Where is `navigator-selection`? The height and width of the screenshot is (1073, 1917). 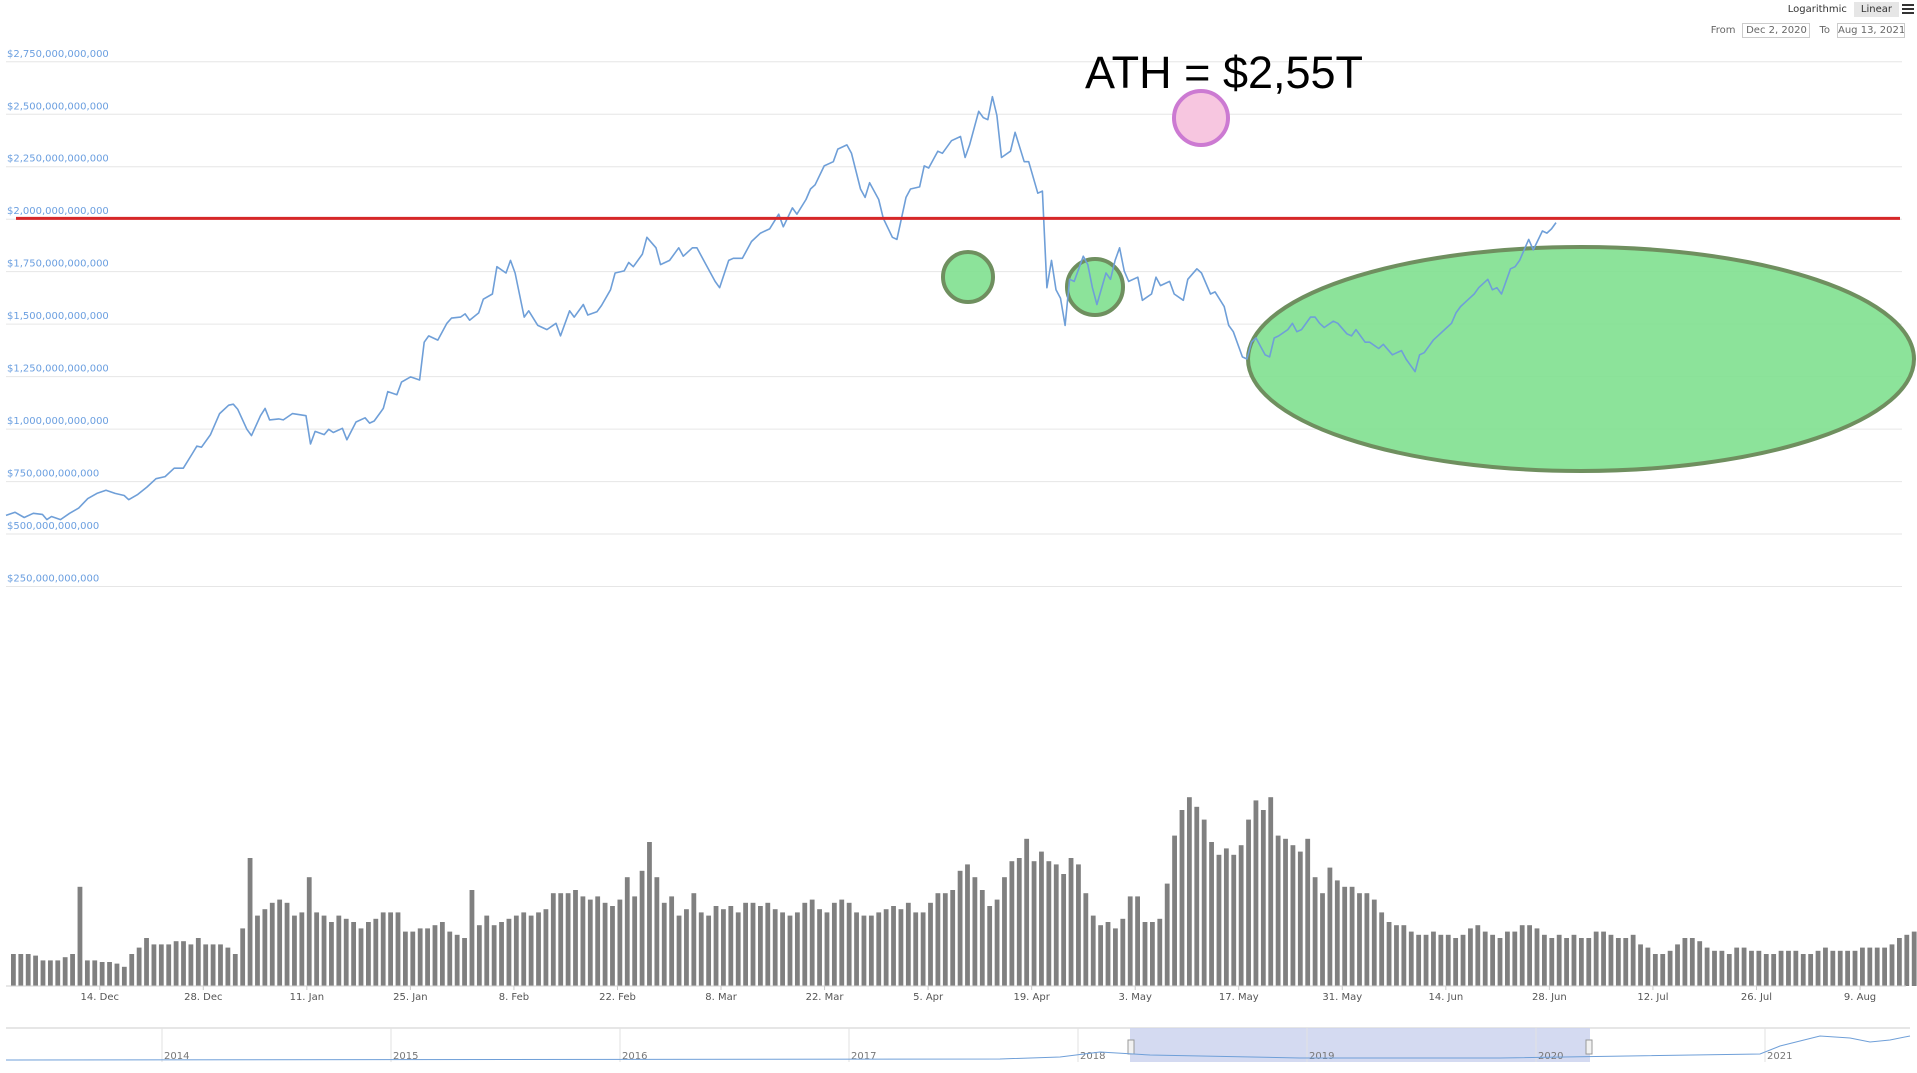 navigator-selection is located at coordinates (1360, 1045).